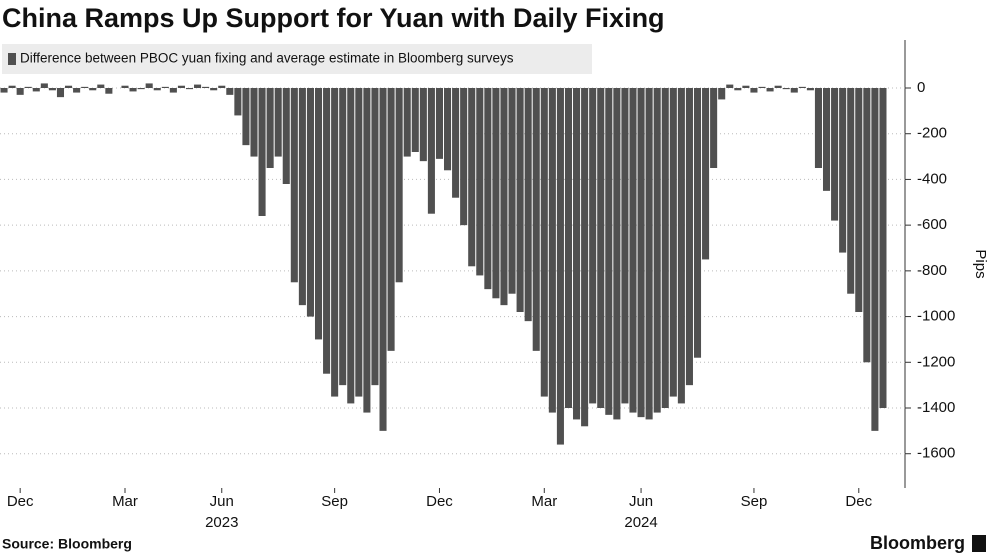  Describe the element at coordinates (936, 407) in the screenshot. I see `y-tick-label: -1400` at that location.